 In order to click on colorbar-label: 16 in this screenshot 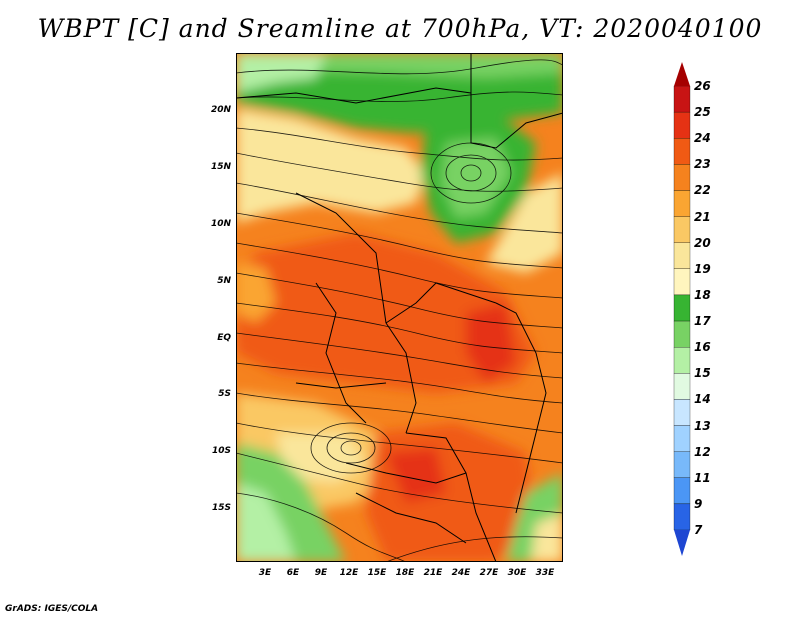, I will do `click(702, 347)`.